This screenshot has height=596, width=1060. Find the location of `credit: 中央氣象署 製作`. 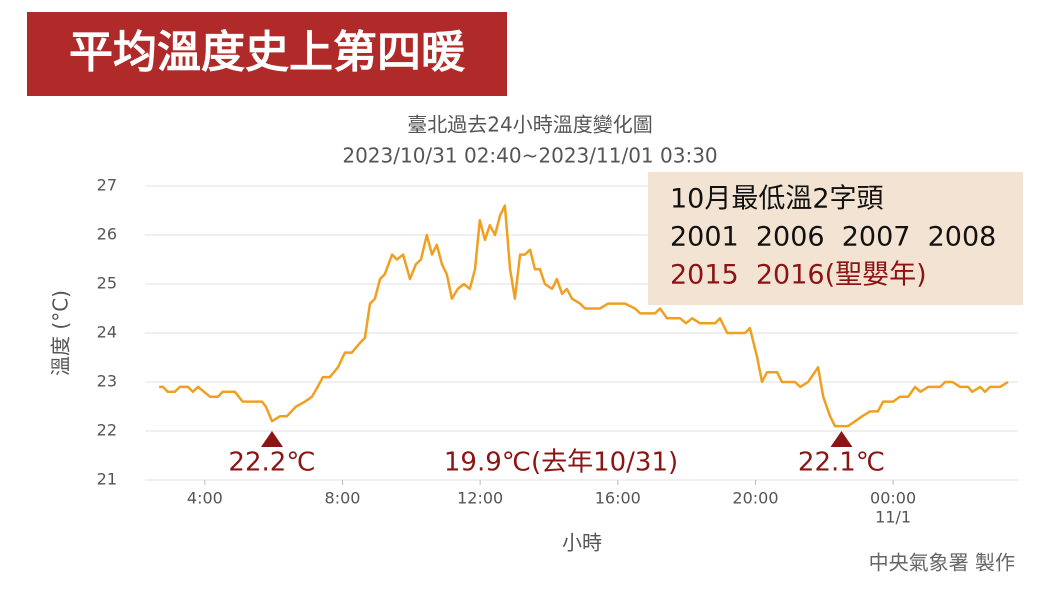

credit: 中央氣象署 製作 is located at coordinates (942, 563).